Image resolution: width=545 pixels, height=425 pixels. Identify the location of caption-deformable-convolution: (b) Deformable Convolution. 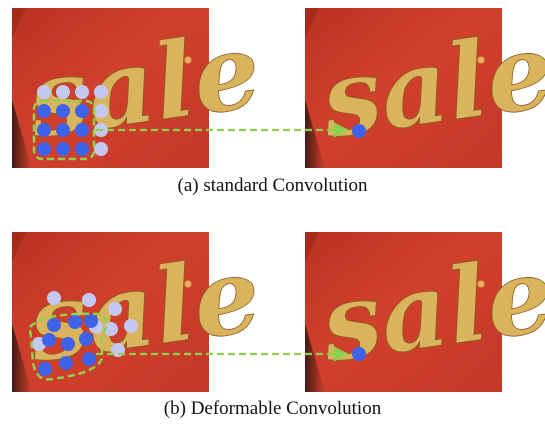
(272, 408).